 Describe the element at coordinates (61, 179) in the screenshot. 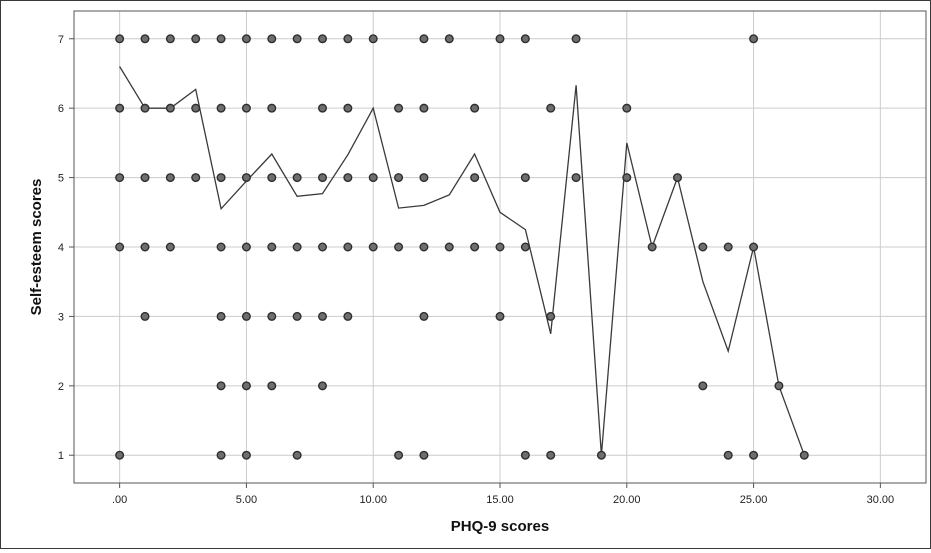

I see `y-tick-label: 5` at that location.